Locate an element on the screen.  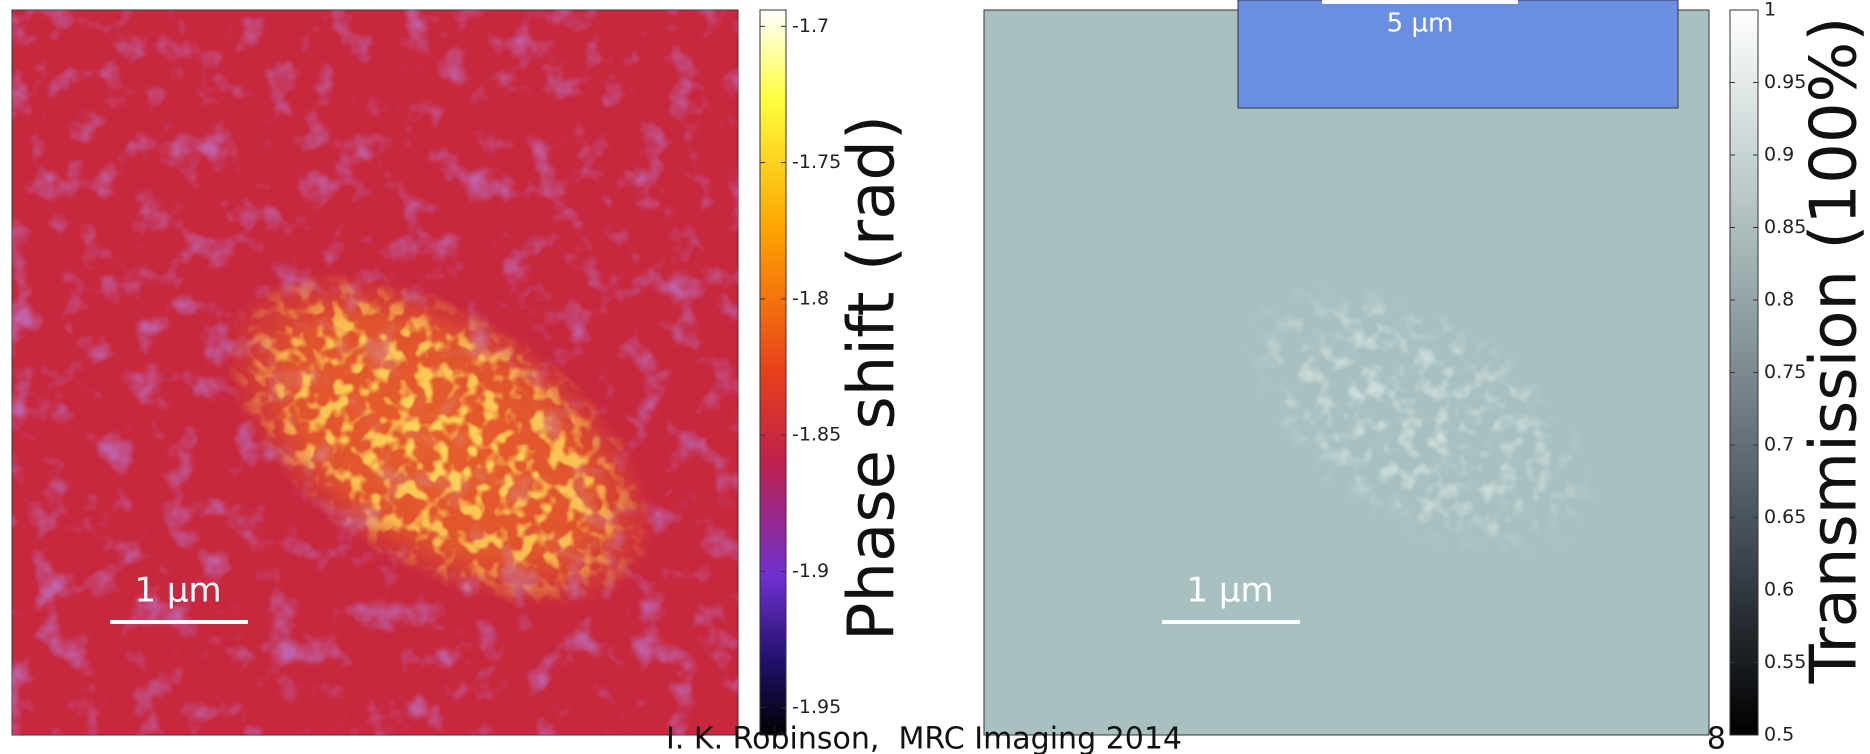
colorbar-tick-label: -1.9 is located at coordinates (810, 571).